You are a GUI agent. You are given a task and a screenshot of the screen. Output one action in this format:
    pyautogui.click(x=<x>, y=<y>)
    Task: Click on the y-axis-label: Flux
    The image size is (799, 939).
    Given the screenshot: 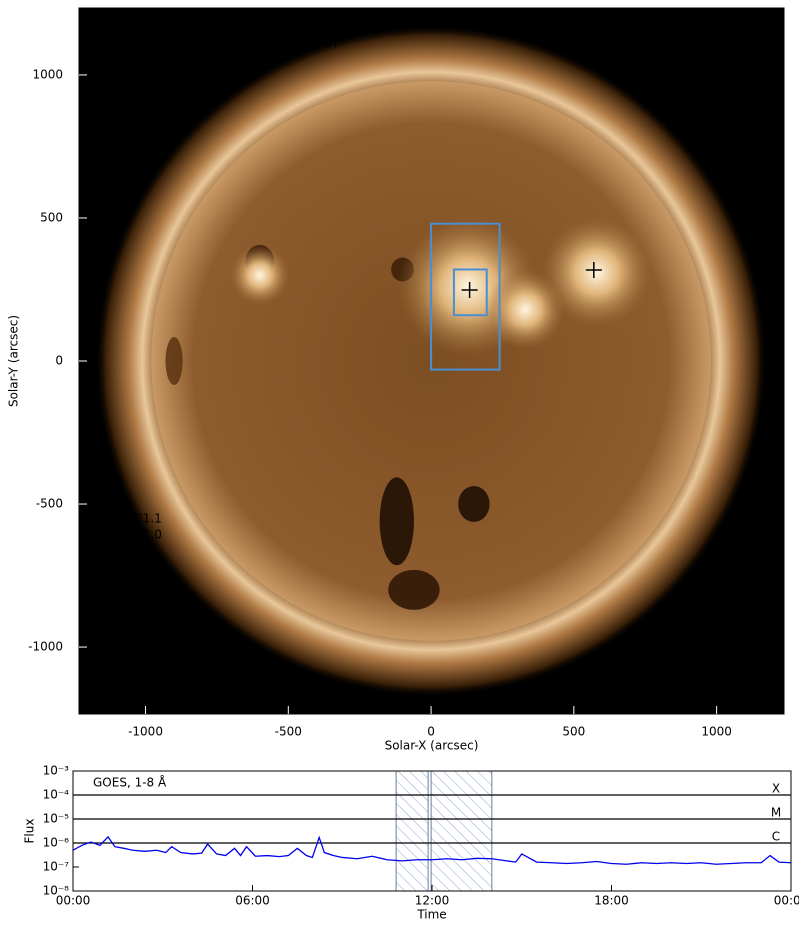 What is the action you would take?
    pyautogui.click(x=30, y=831)
    